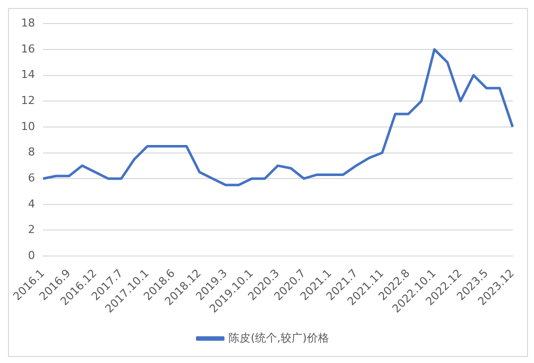 The width and height of the screenshot is (534, 363). I want to click on y-tick-label: 0, so click(31, 255).